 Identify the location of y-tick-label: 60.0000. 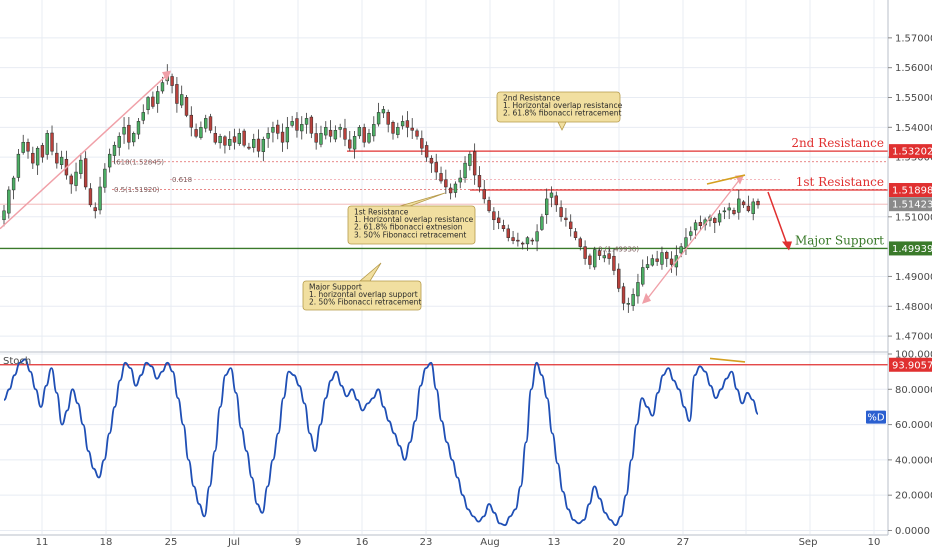
(913, 425).